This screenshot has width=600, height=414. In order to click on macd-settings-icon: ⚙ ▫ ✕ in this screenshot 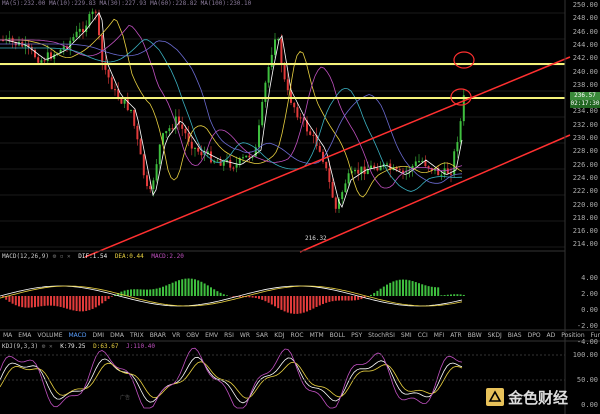, I will do `click(61, 256)`.